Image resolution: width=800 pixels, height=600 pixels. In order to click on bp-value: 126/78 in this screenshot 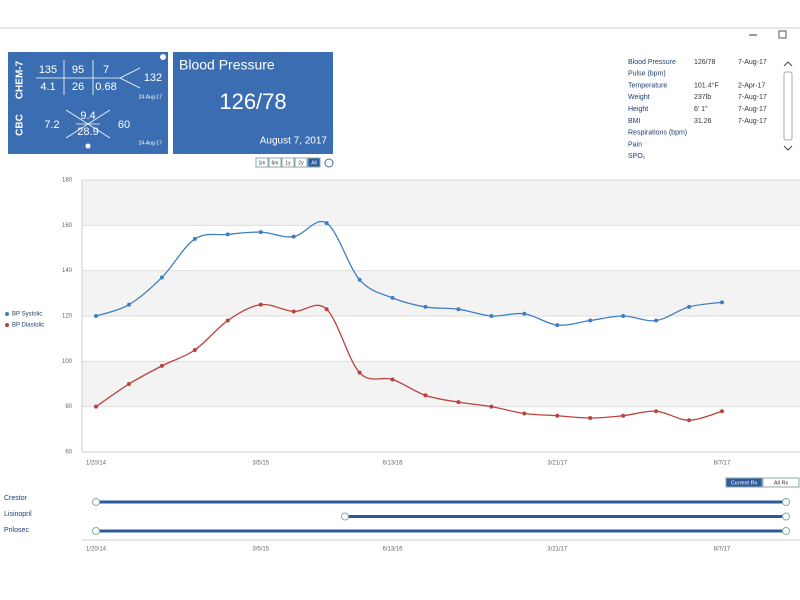, I will do `click(252, 101)`.